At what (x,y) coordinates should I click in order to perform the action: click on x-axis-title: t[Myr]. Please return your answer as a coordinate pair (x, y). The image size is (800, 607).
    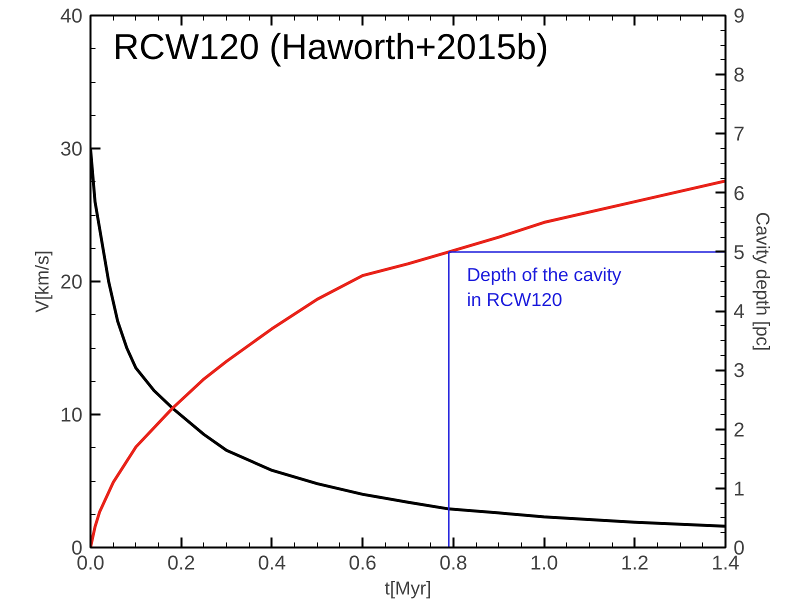
    Looking at the image, I should click on (408, 588).